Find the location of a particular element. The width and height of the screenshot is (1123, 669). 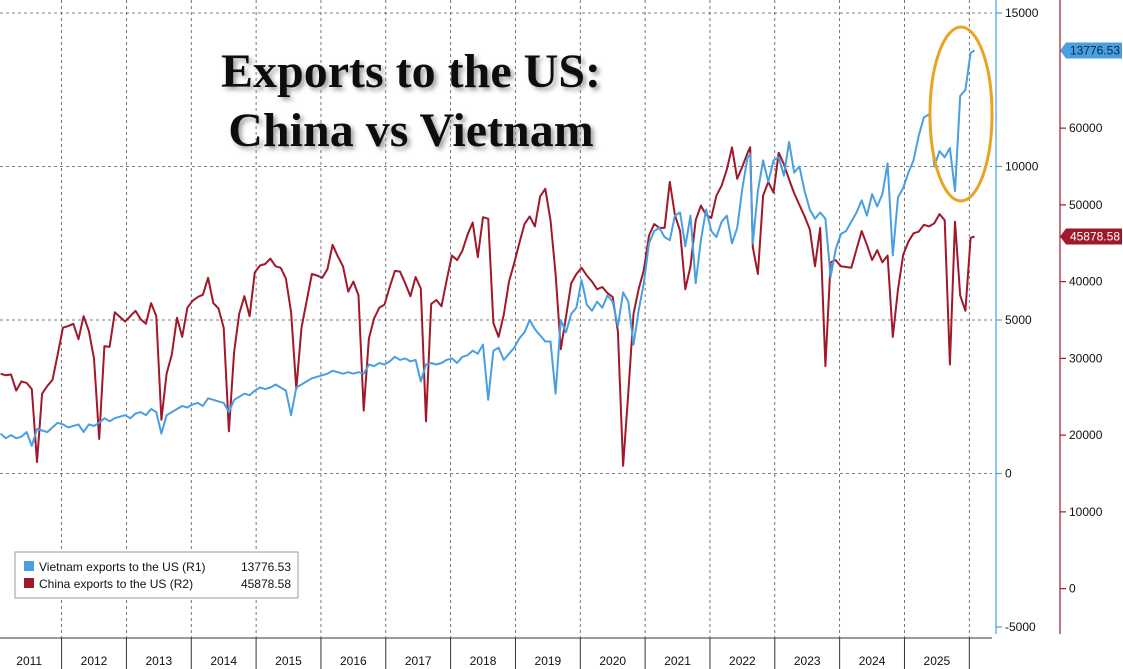

x-tick-label: 2013 is located at coordinates (158, 661).